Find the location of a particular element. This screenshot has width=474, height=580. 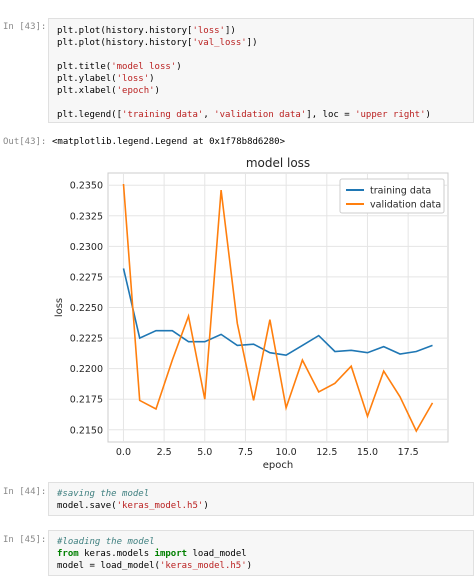

code-string: 'validation data' is located at coordinates (260, 115).